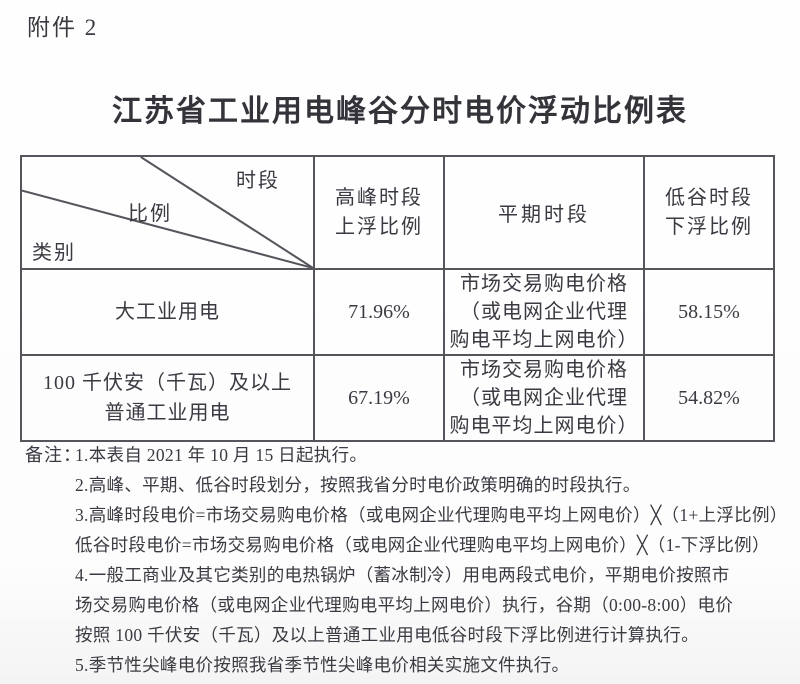  Describe the element at coordinates (167, 398) in the screenshot. I see `category-cell: 100 千伏安（千瓦）及以上 普通工业用电` at that location.